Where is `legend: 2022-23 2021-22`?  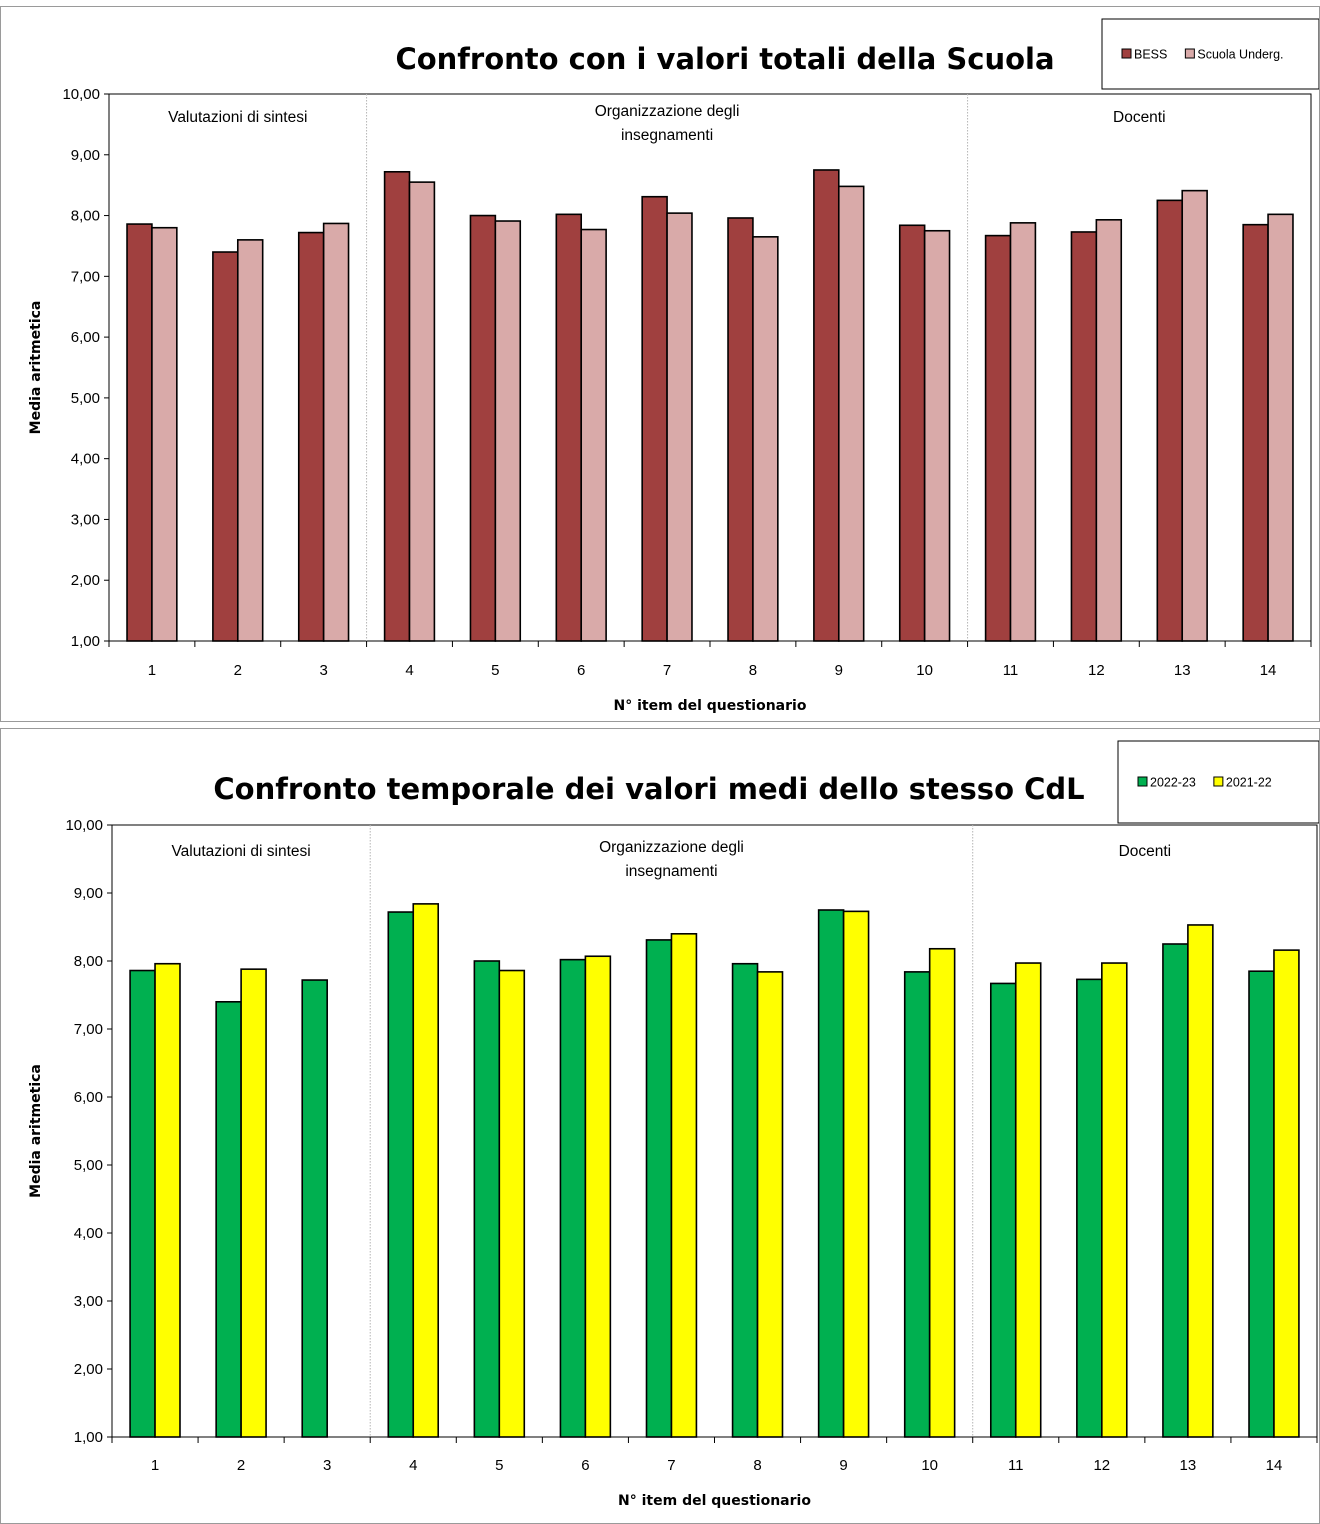 legend: 2022-23 2021-22 is located at coordinates (1218, 782).